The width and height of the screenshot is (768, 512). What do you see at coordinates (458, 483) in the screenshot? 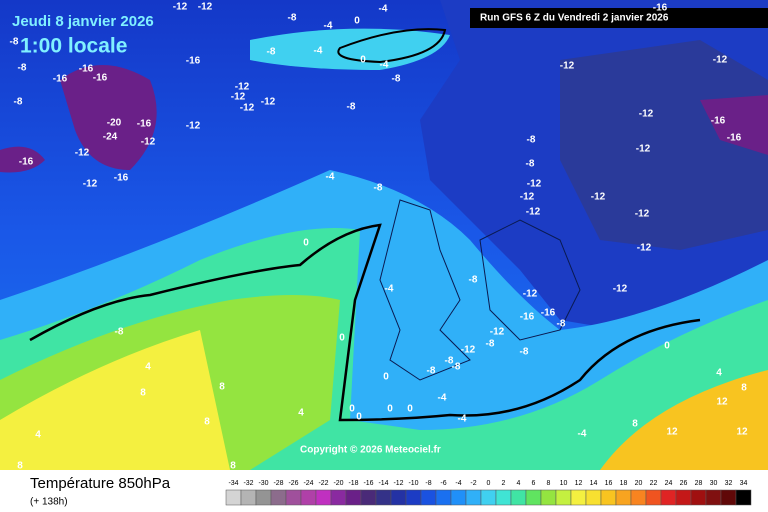
I see `legend-label: -4` at bounding box center [458, 483].